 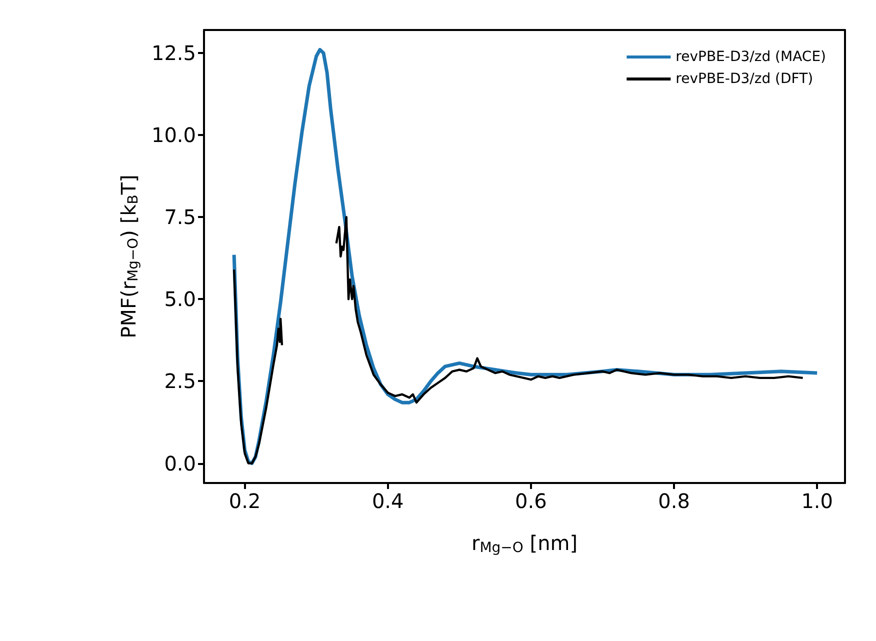 What do you see at coordinates (173, 135) in the screenshot?
I see `y-tick-label: 10.0` at bounding box center [173, 135].